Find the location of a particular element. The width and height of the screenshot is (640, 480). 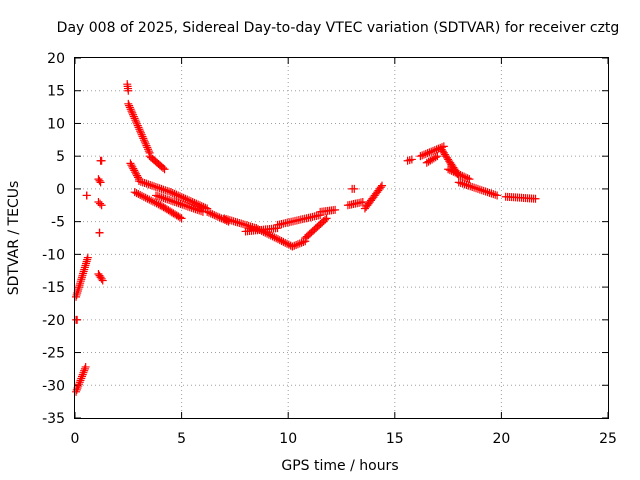

y-tick-label: 20 is located at coordinates (56, 59).